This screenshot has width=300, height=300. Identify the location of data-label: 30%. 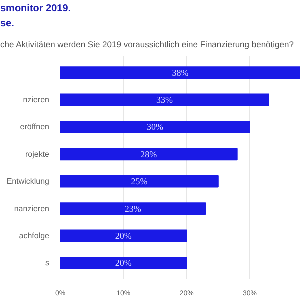
(155, 127).